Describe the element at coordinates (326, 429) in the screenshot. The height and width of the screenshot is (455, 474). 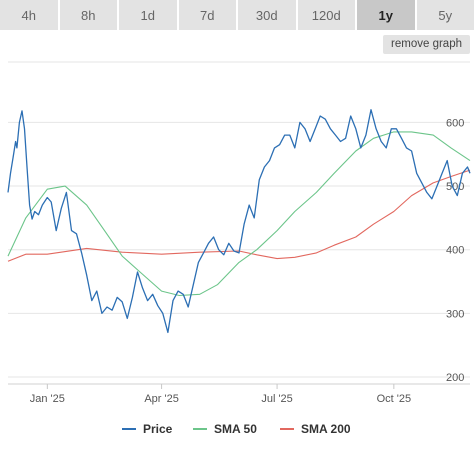
I see `legend-item-label: SMA 200` at that location.